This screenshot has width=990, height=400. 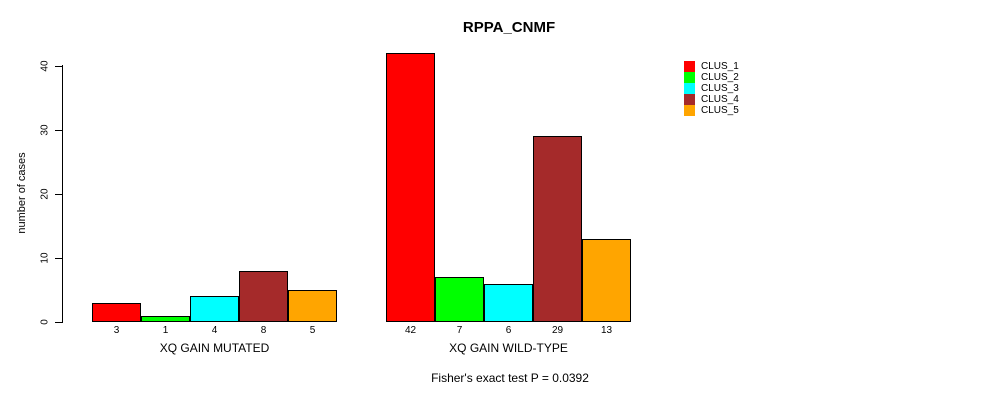 I want to click on bar-value-label: 5, so click(x=312, y=330).